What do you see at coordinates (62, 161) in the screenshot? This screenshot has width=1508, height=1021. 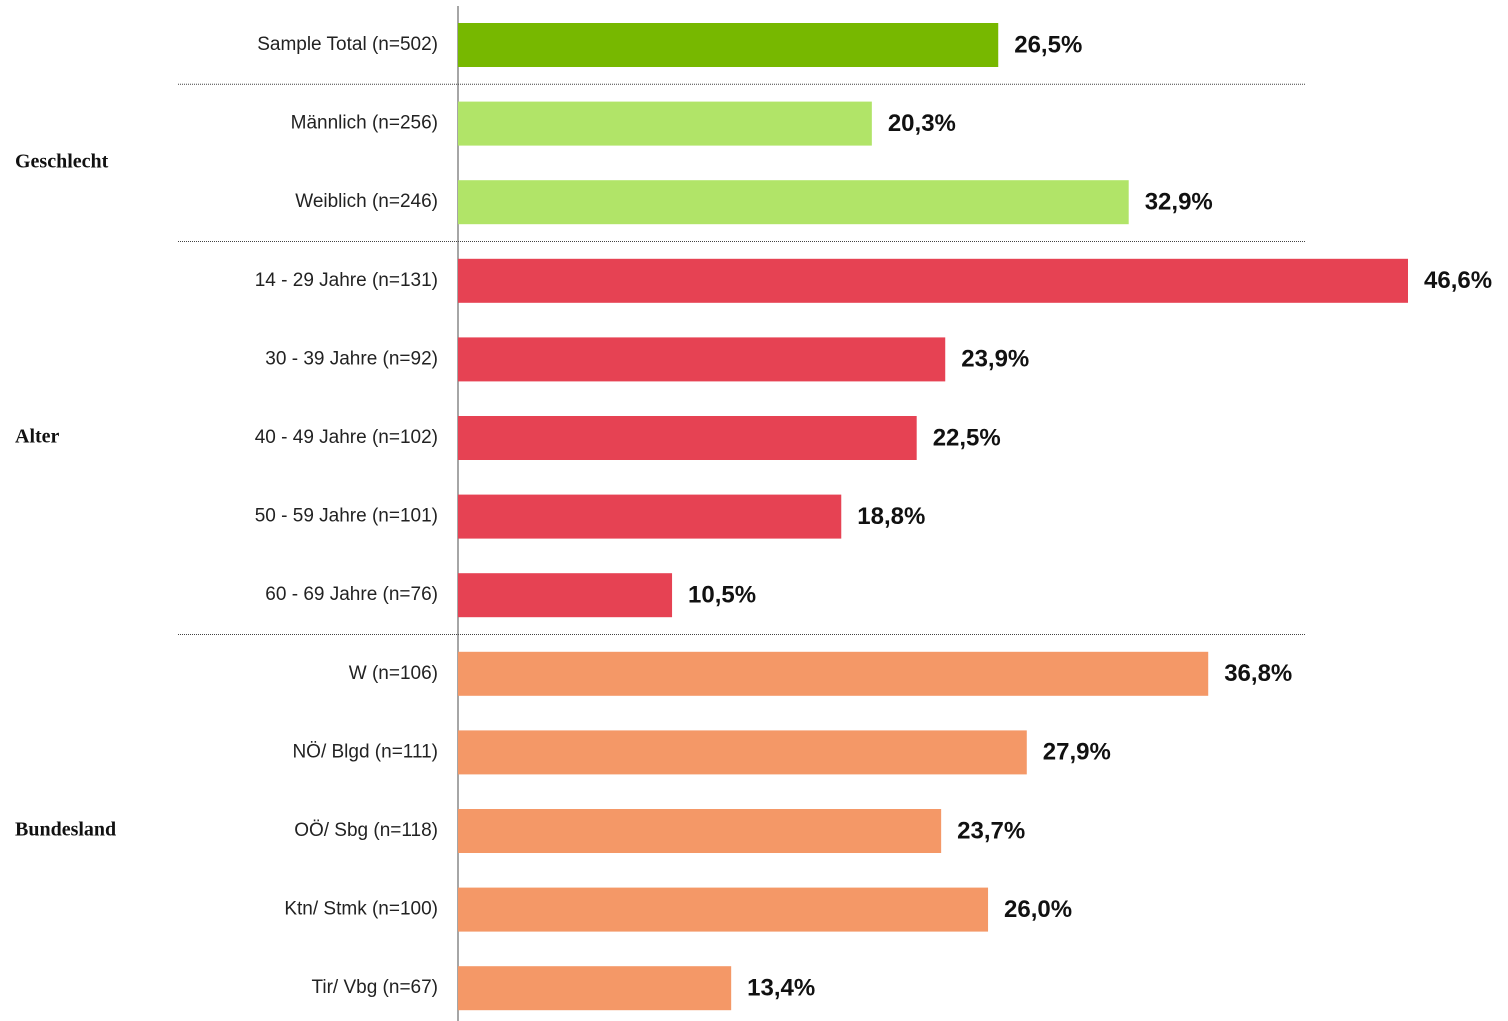 I see `group-label: Geschlecht` at bounding box center [62, 161].